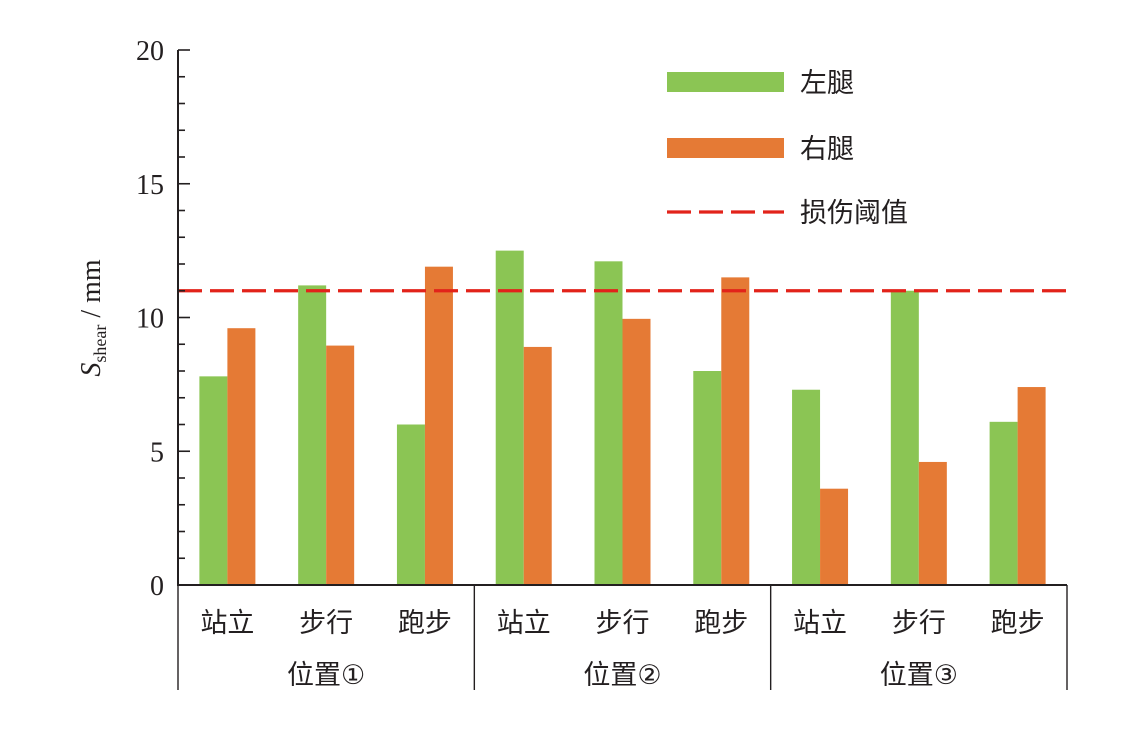  Describe the element at coordinates (326, 623) in the screenshot. I see `x-category-label-1: 步行` at that location.